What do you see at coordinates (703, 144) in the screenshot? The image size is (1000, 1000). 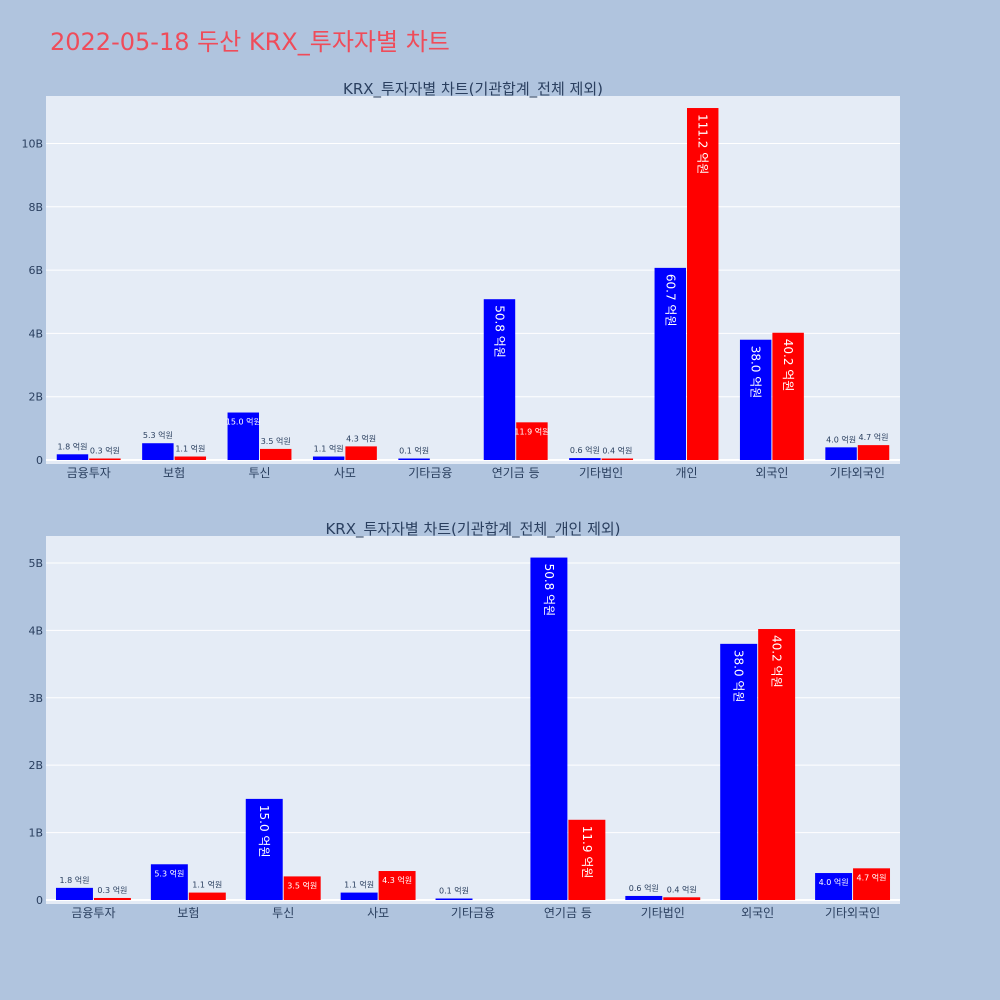 I see `data-label: 111.2 억원` at bounding box center [703, 144].